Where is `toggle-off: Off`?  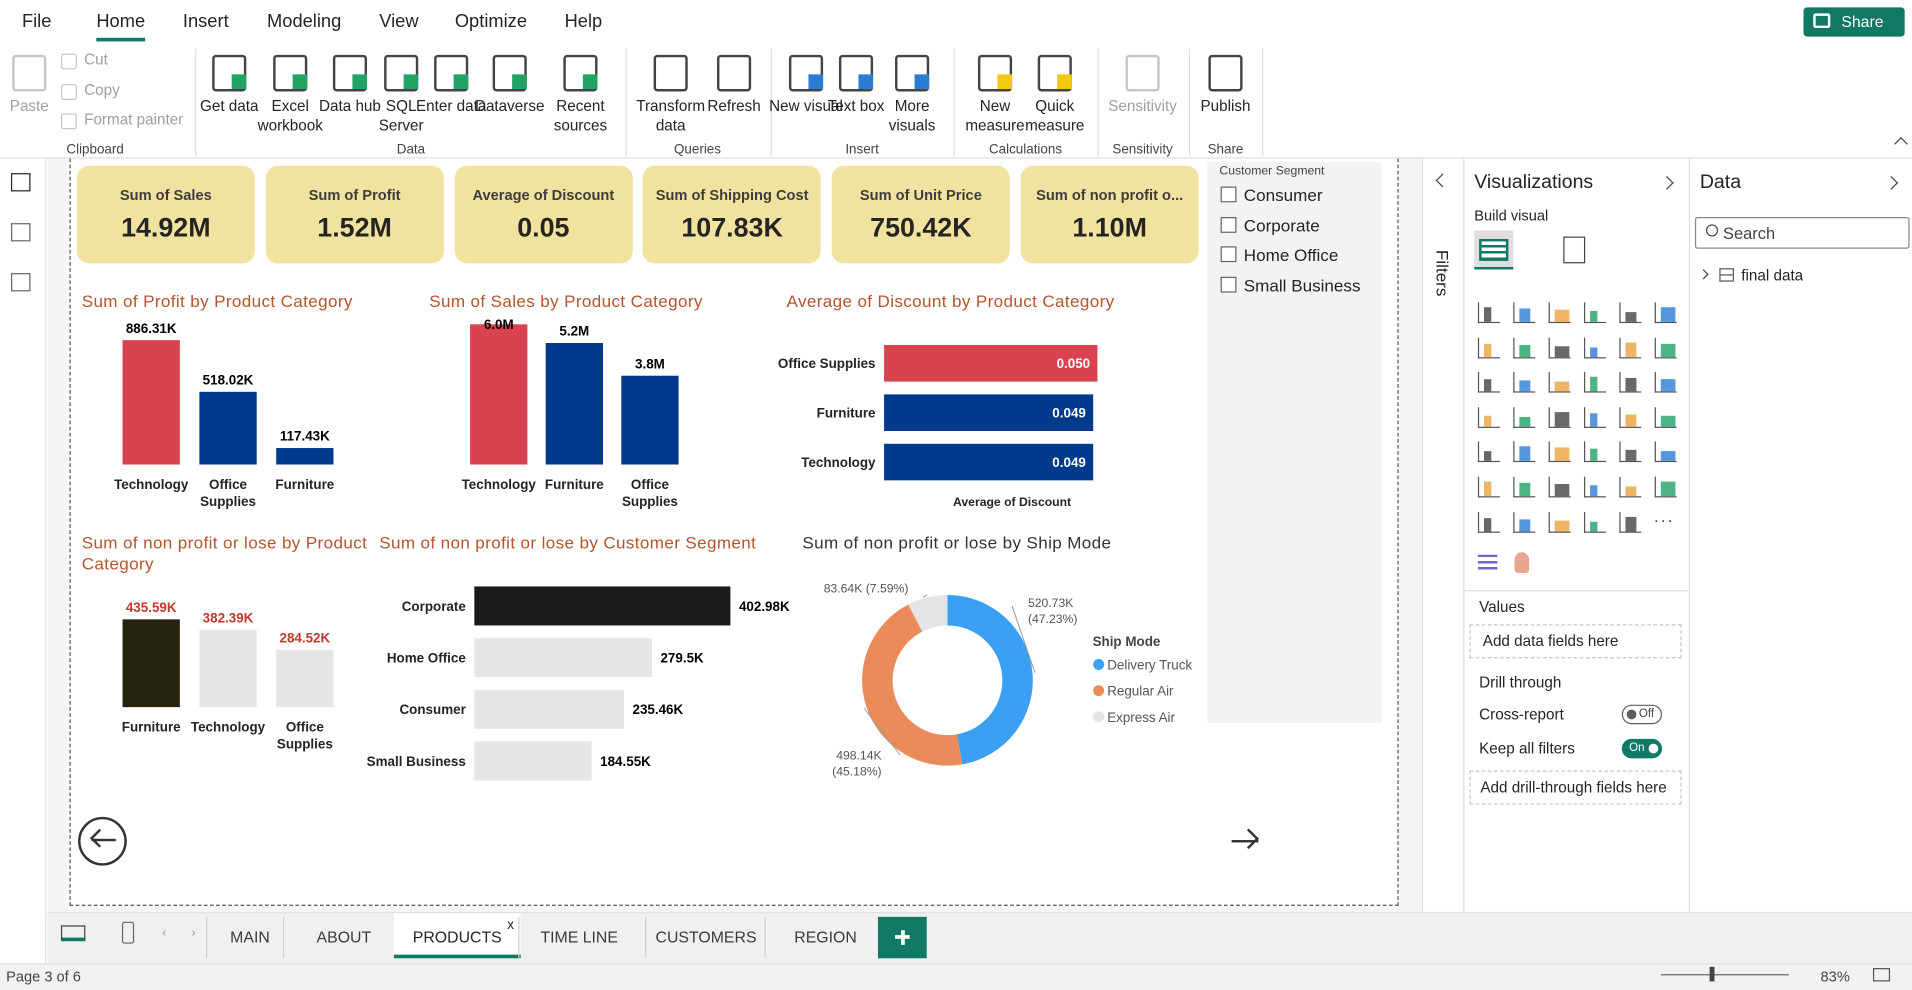 toggle-off: Off is located at coordinates (1642, 714).